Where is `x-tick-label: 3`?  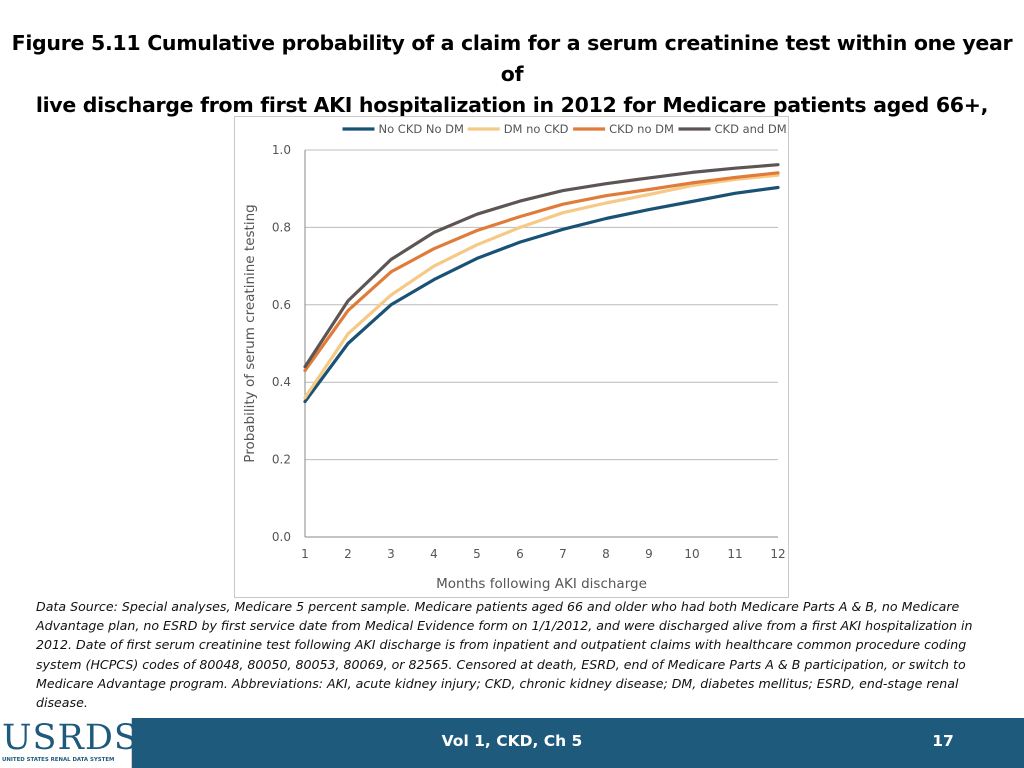 x-tick-label: 3 is located at coordinates (391, 554).